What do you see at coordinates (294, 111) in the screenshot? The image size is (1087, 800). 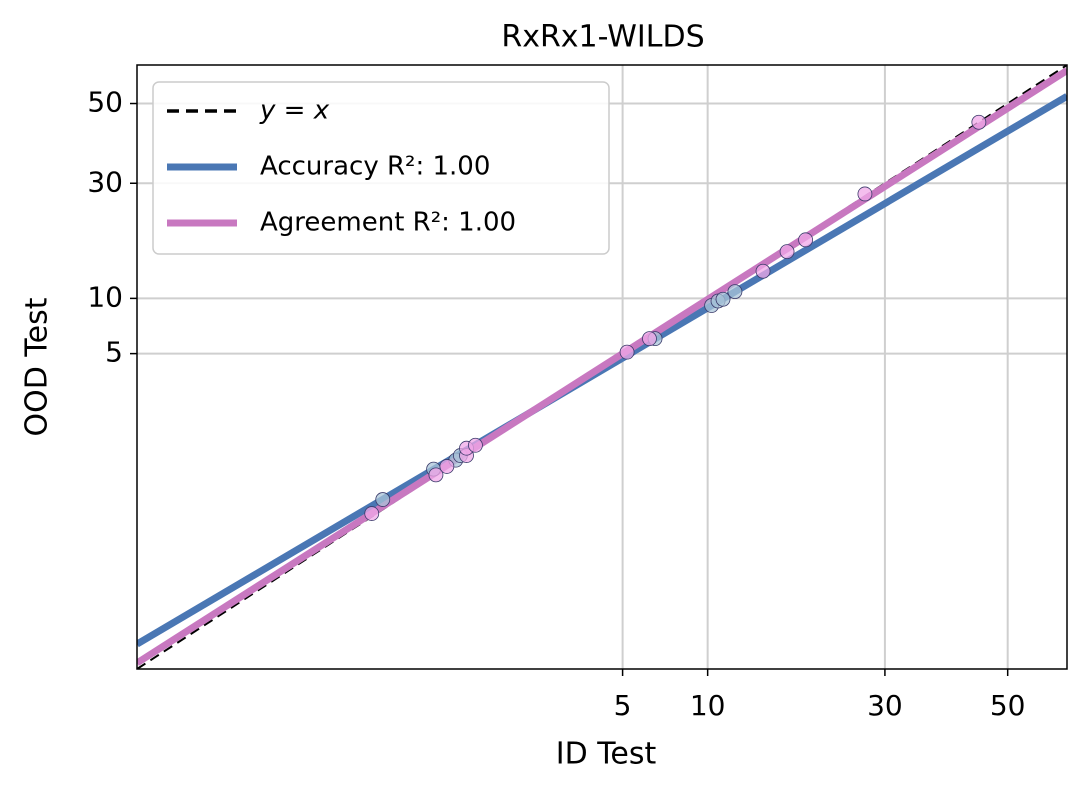 I see `legend-label: y = x` at bounding box center [294, 111].